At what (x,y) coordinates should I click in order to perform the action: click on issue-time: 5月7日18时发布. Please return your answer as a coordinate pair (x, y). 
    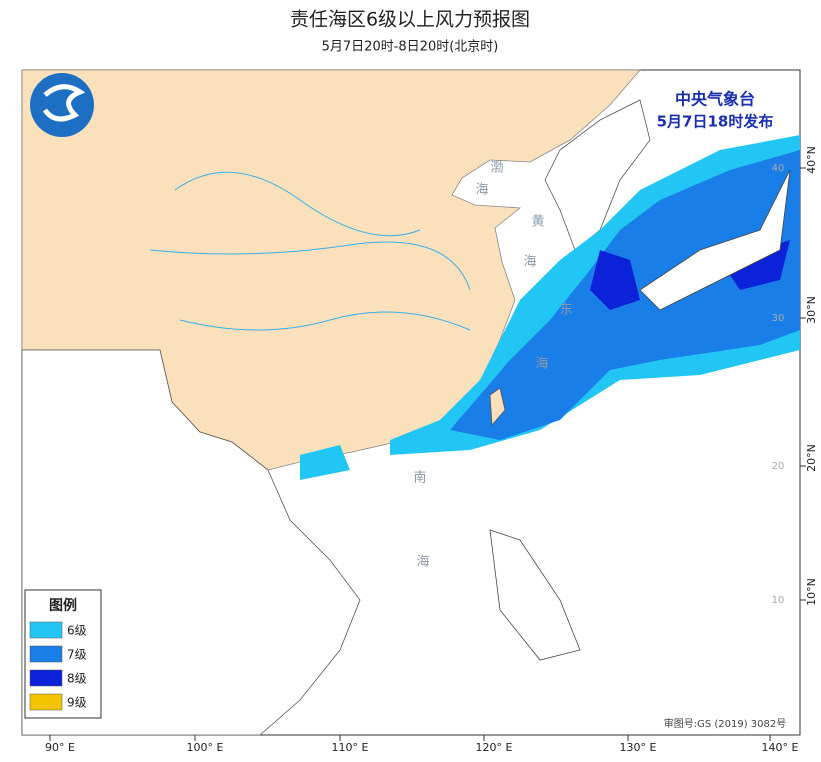
    Looking at the image, I should click on (715, 122).